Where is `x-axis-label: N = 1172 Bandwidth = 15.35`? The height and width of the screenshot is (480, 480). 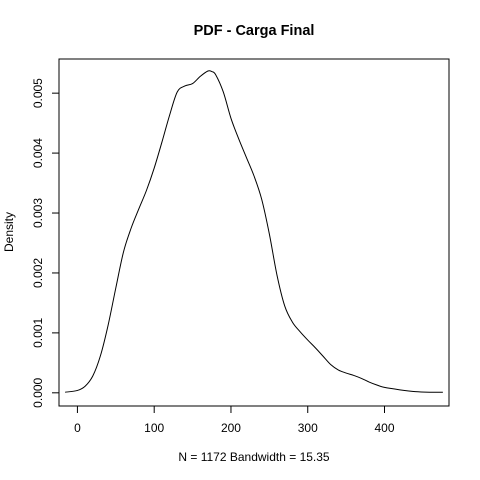 x-axis-label: N = 1172 Bandwidth = 15.35 is located at coordinates (254, 457).